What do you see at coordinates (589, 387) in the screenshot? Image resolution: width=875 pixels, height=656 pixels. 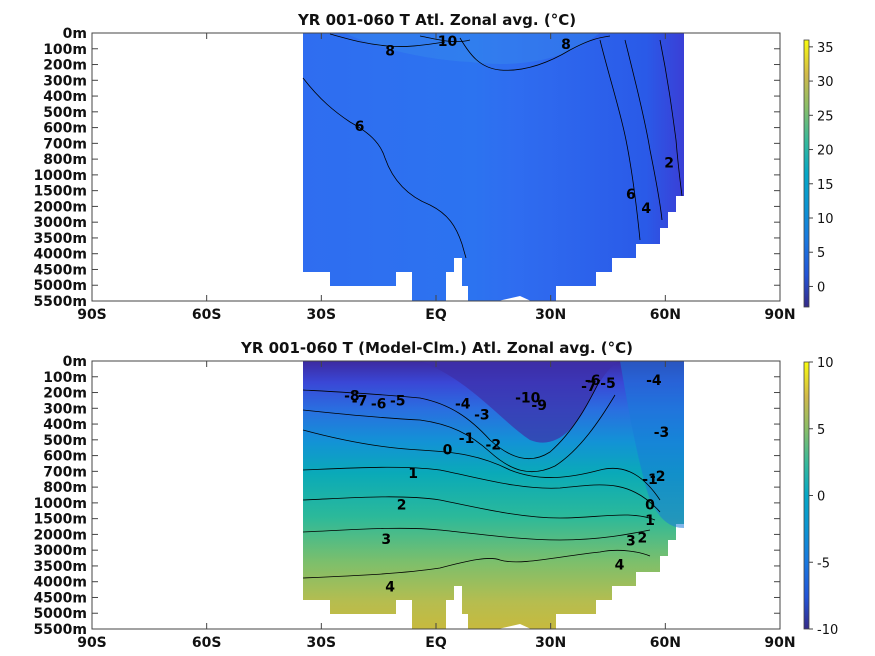 I see `contour-label: -7` at bounding box center [589, 387].